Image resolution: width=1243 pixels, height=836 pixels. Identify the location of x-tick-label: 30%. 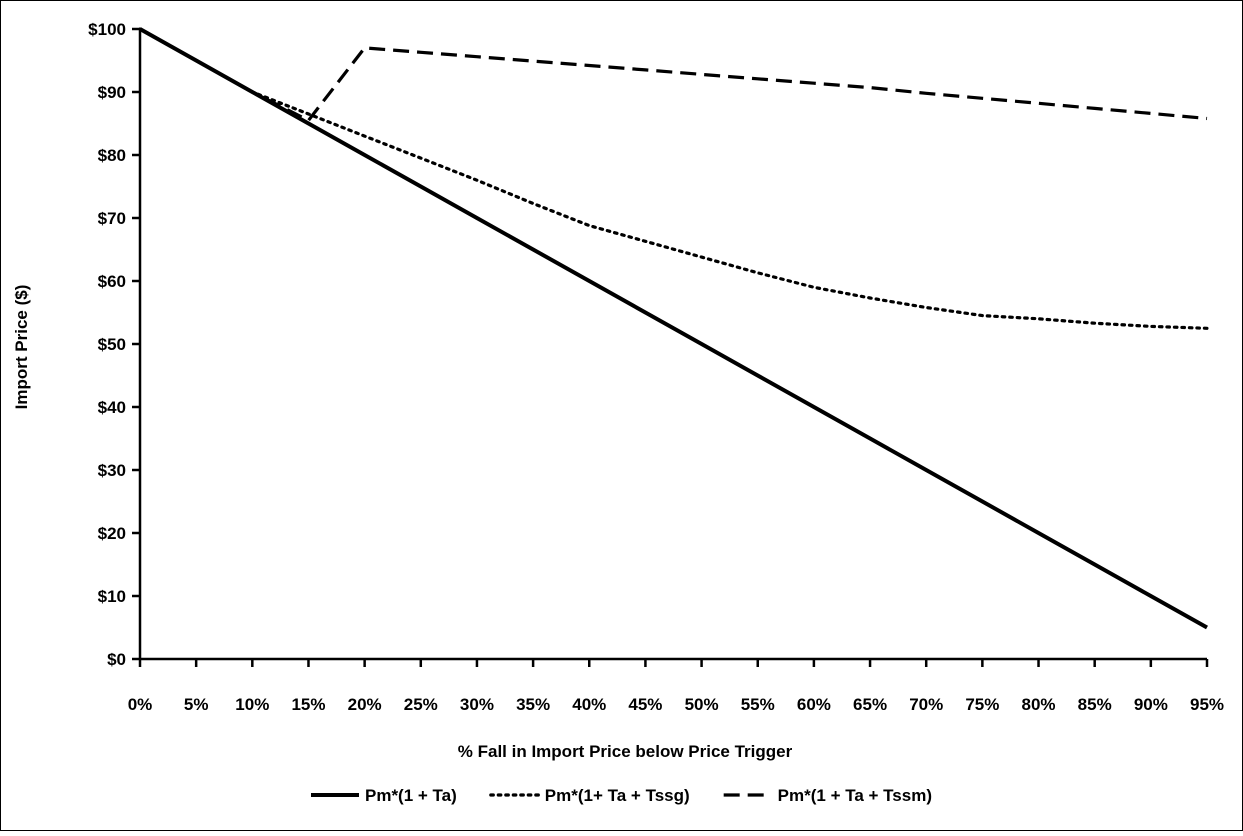
(477, 704).